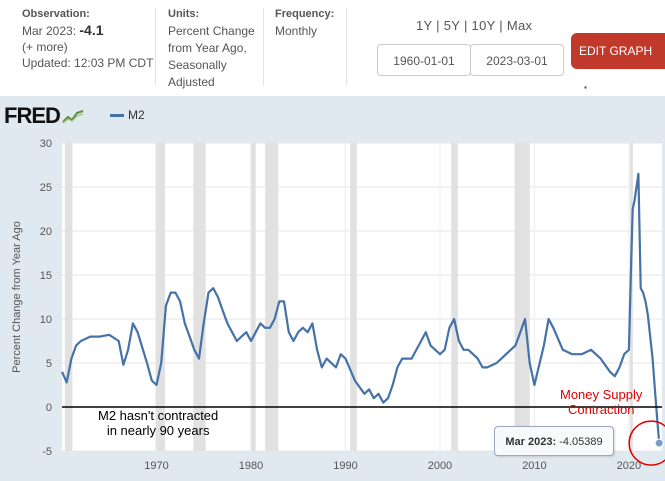 The height and width of the screenshot is (481, 665). I want to click on legend: M2, so click(127, 115).